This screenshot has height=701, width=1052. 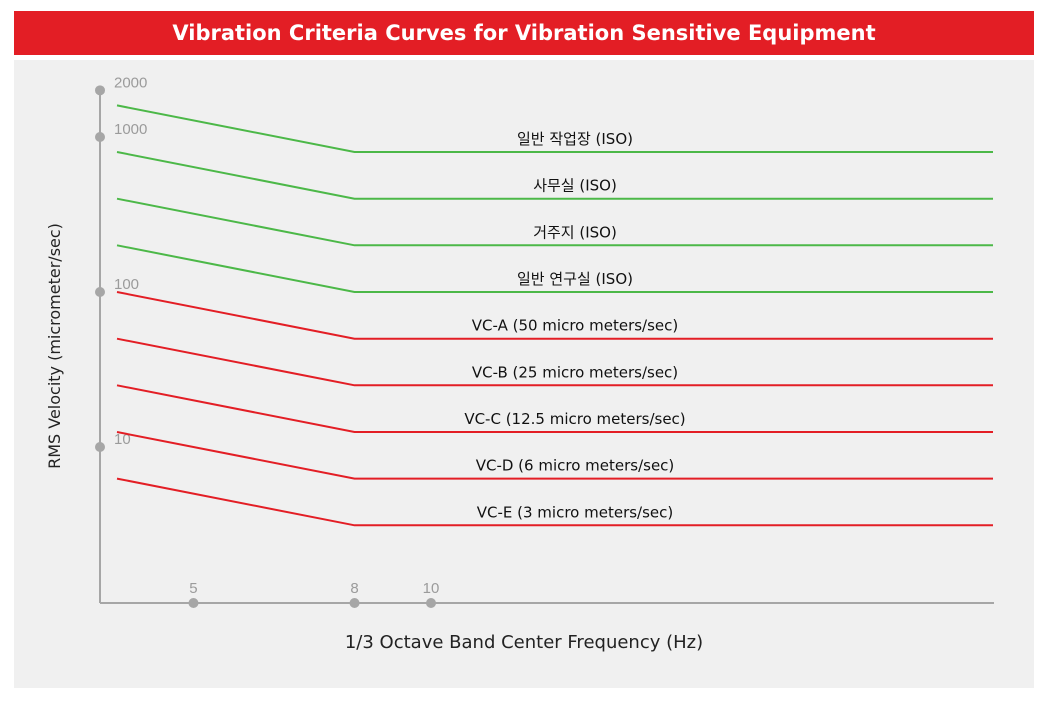 What do you see at coordinates (575, 466) in the screenshot?
I see `series-label: VC-D (6 micro meters/sec)` at bounding box center [575, 466].